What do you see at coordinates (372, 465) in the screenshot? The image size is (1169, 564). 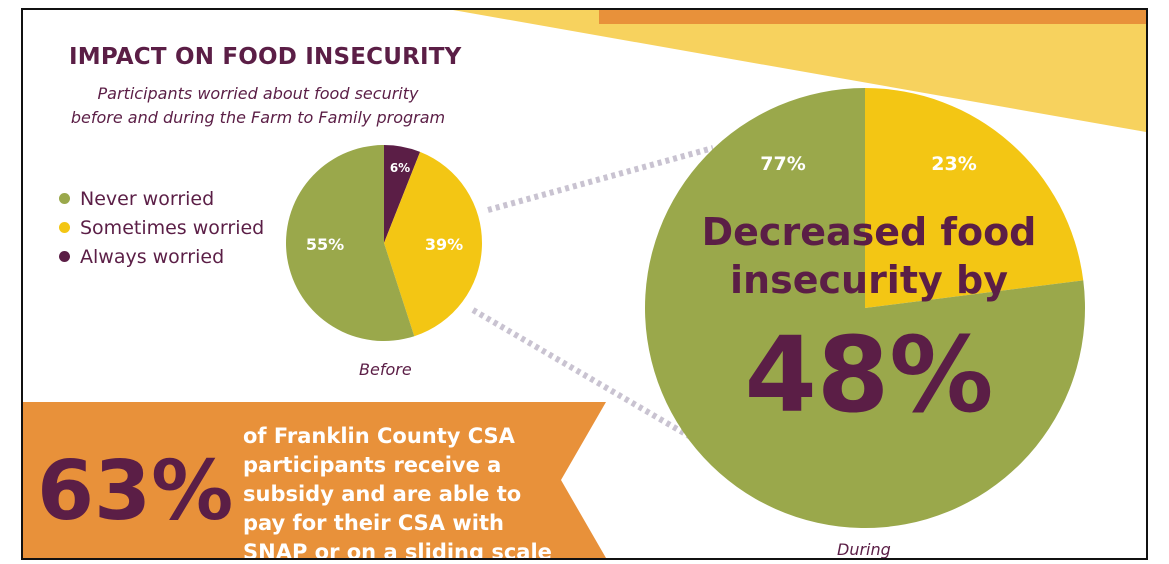 I see `banner-line-2: participants receive a` at bounding box center [372, 465].